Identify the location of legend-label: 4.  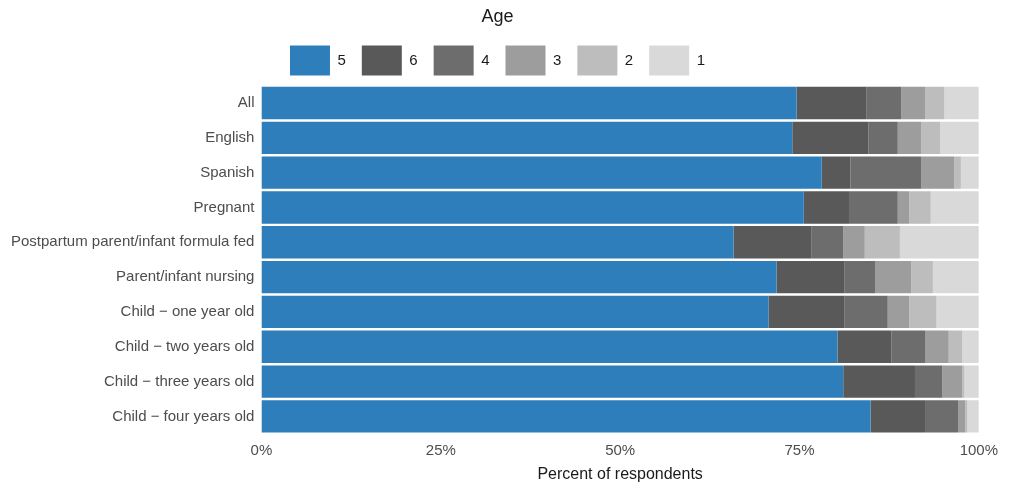
(485, 59).